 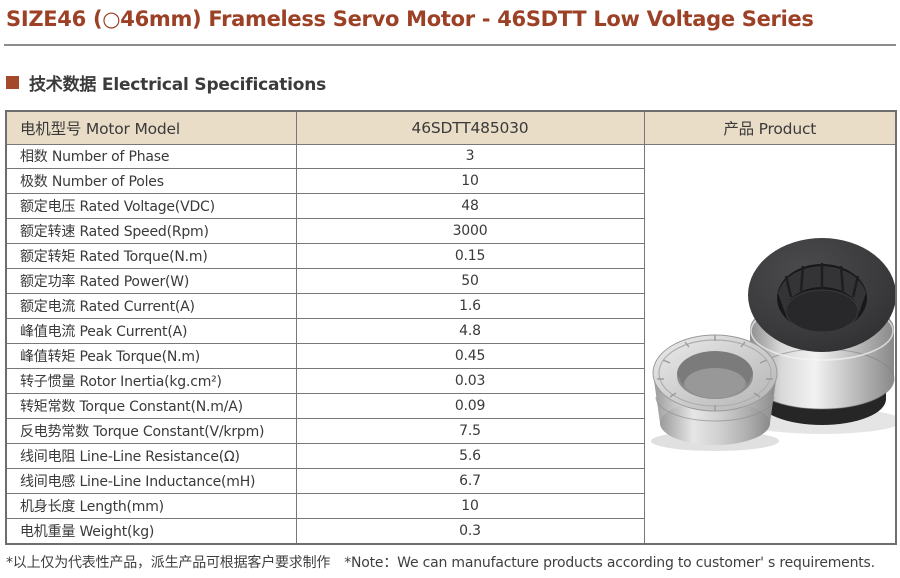 What do you see at coordinates (151, 256) in the screenshot?
I see `spec-label: 额定转矩 Rated Torque(N.m)` at bounding box center [151, 256].